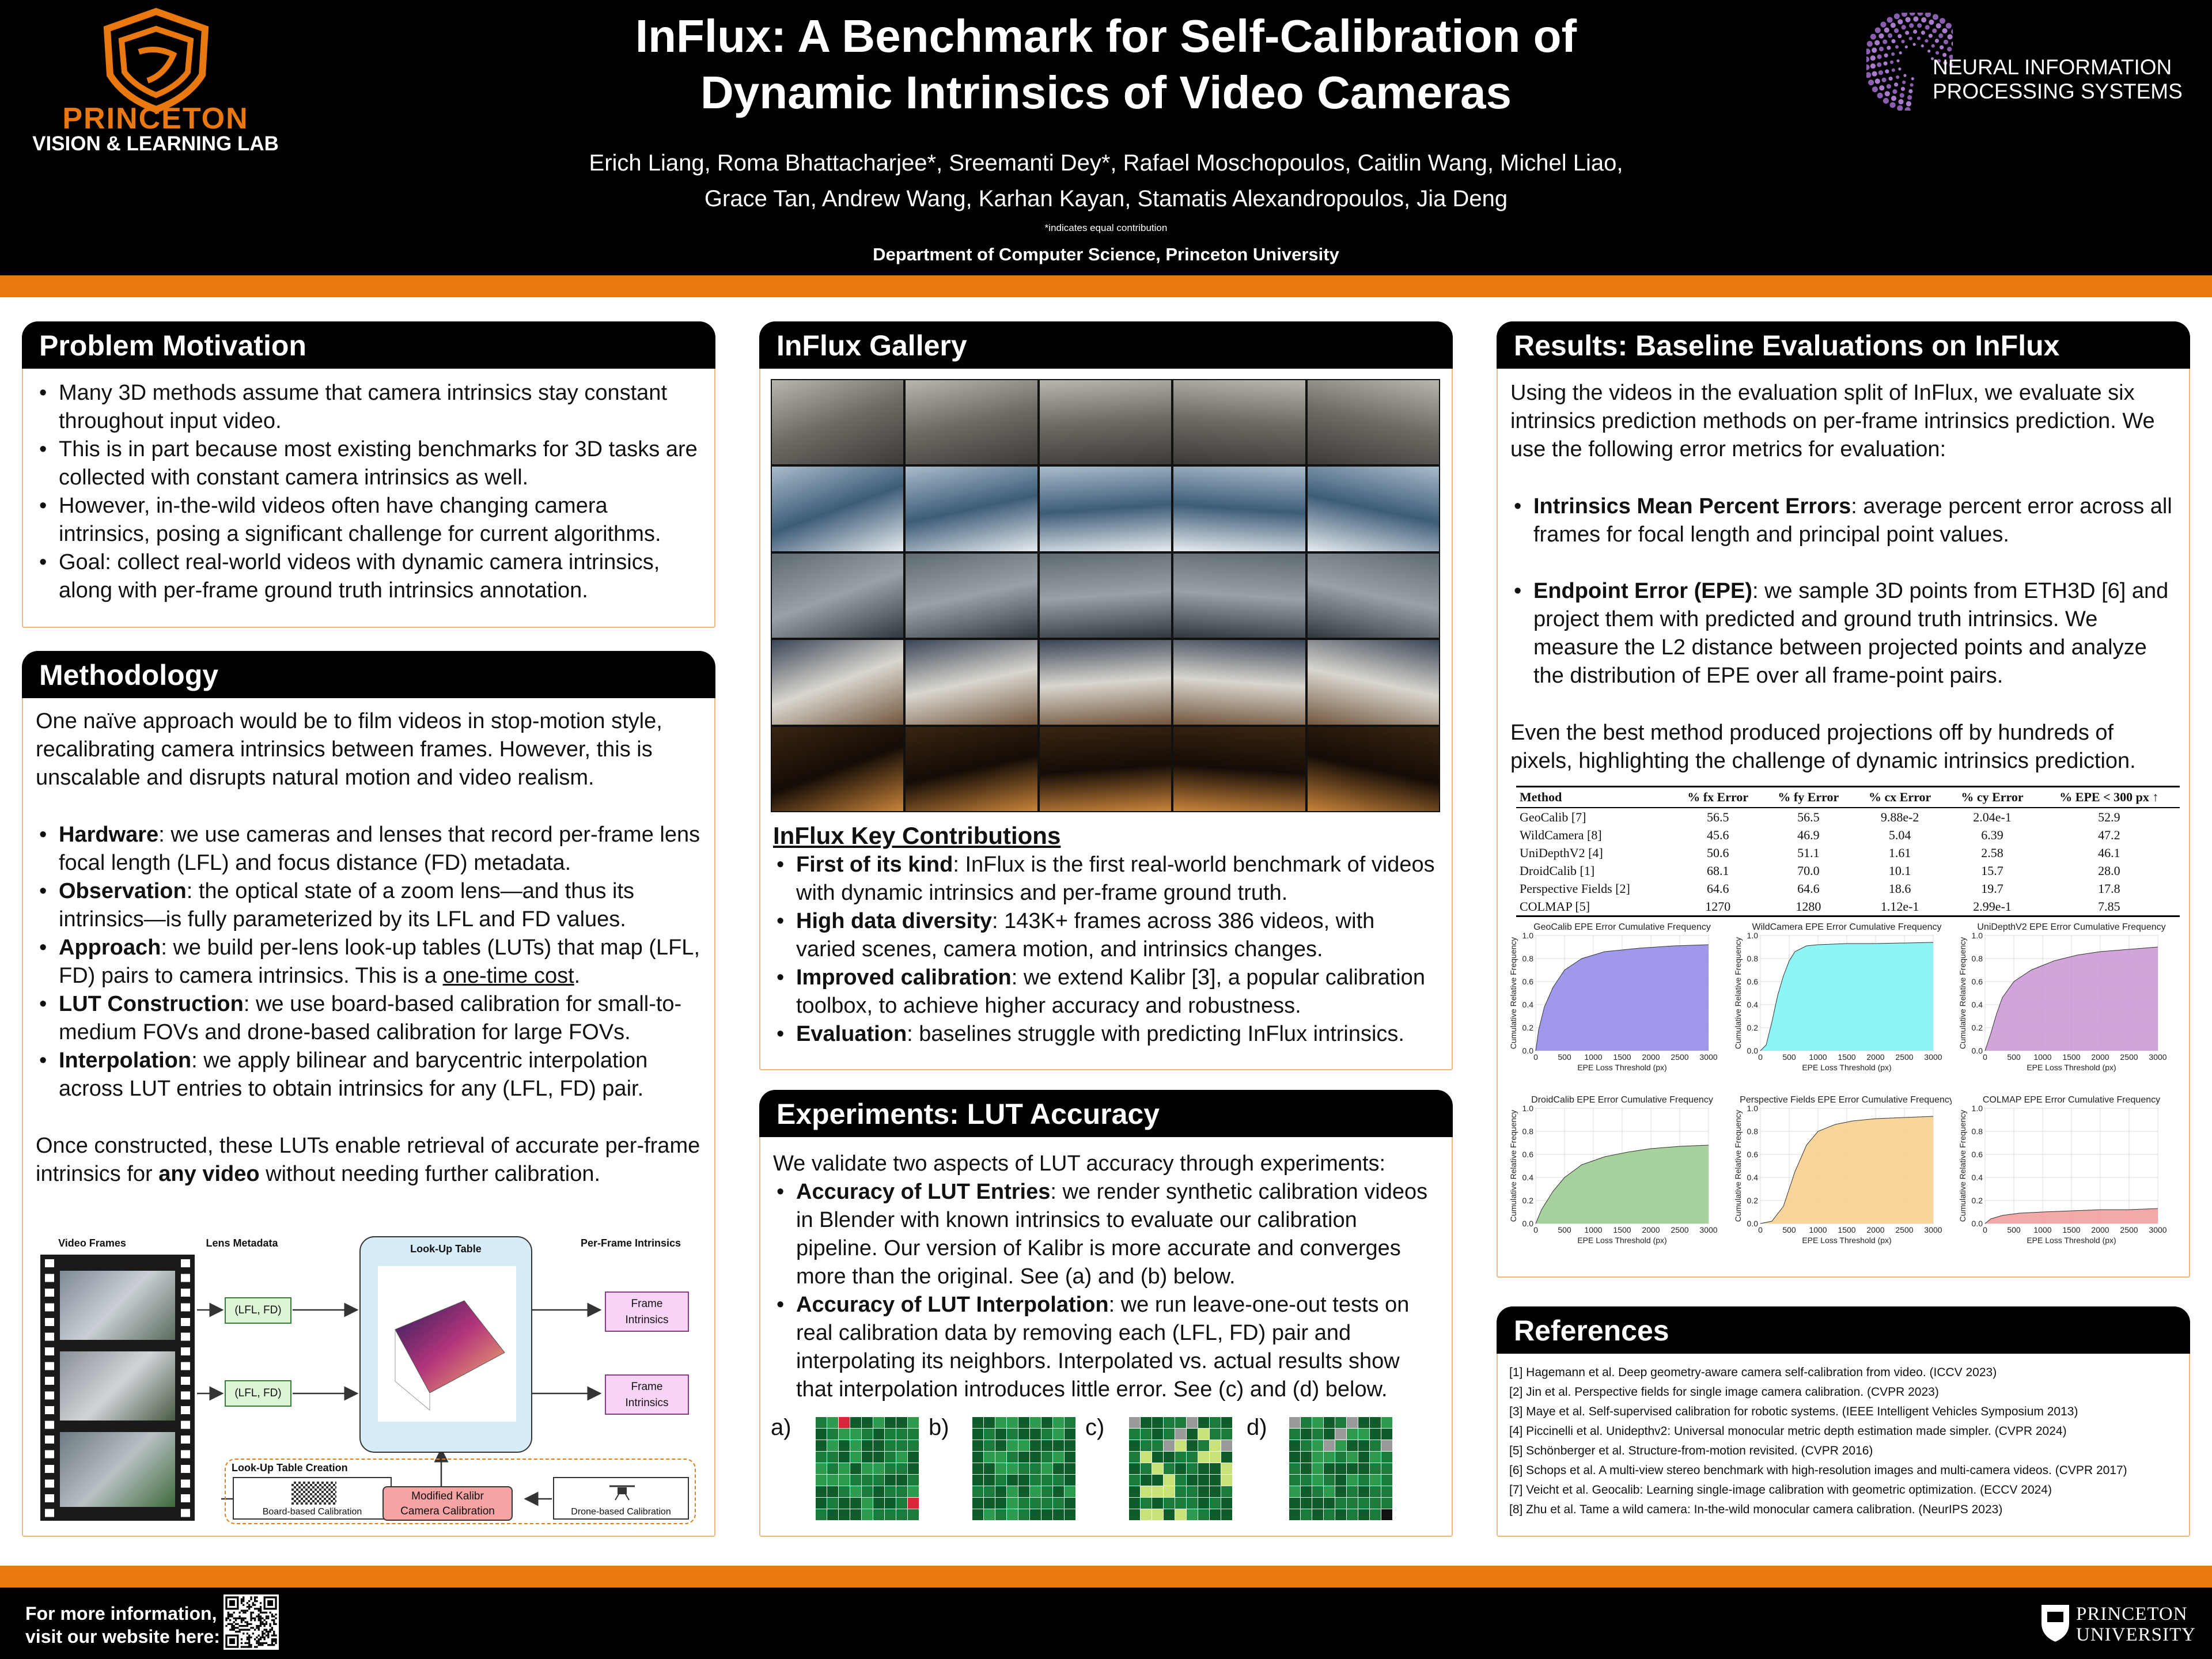 Image resolution: width=2212 pixels, height=1659 pixels. Describe the element at coordinates (2068, 79) in the screenshot. I see `conference-name: NEURAL INFORMATION PROCESSING SYSTEMS` at that location.